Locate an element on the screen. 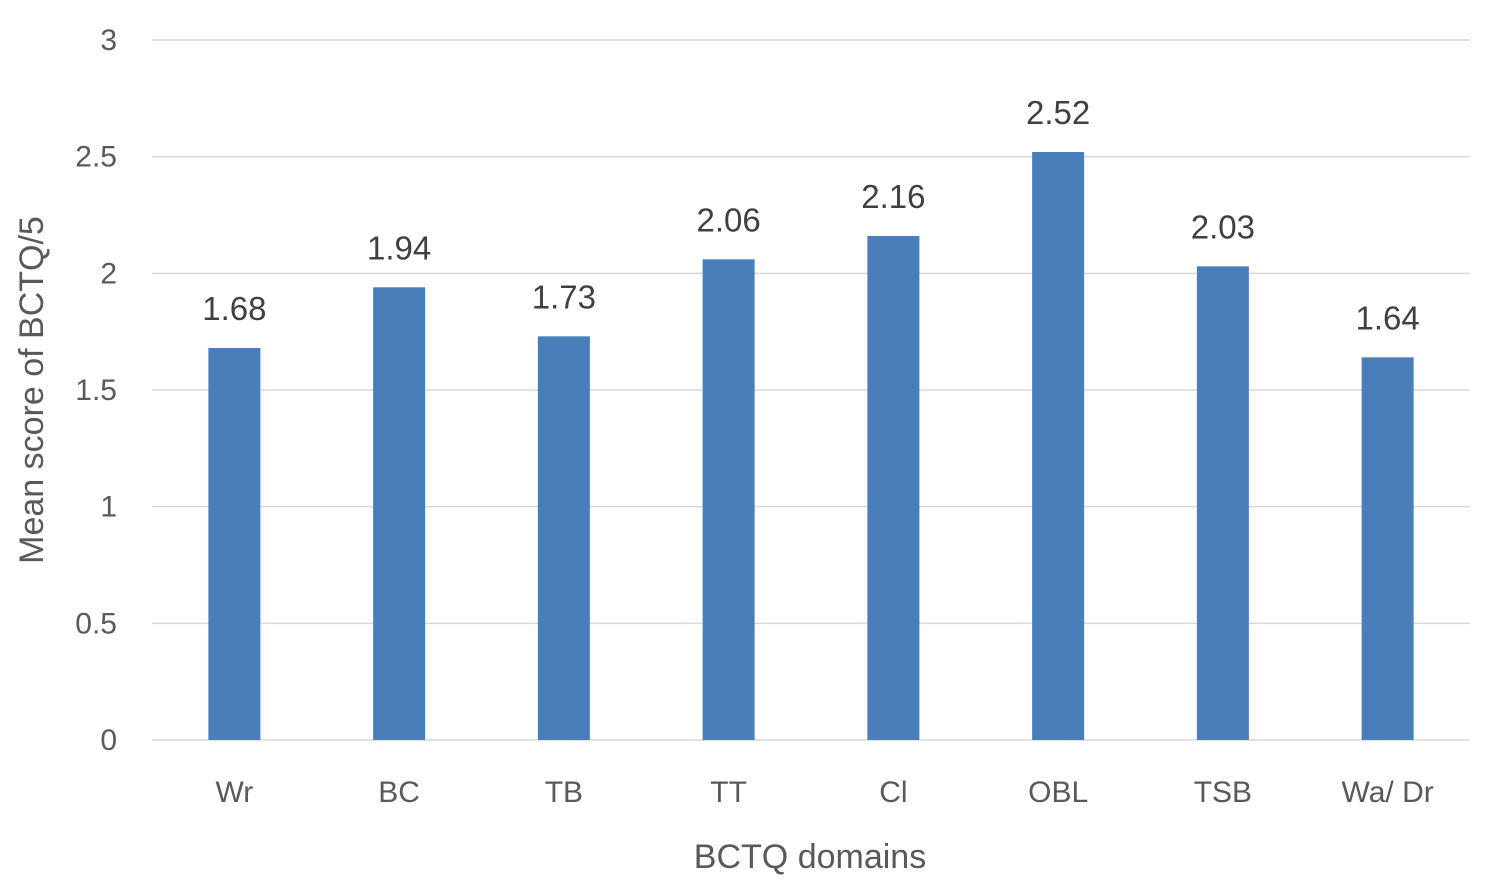  x-tick-label: TT is located at coordinates (728, 792).